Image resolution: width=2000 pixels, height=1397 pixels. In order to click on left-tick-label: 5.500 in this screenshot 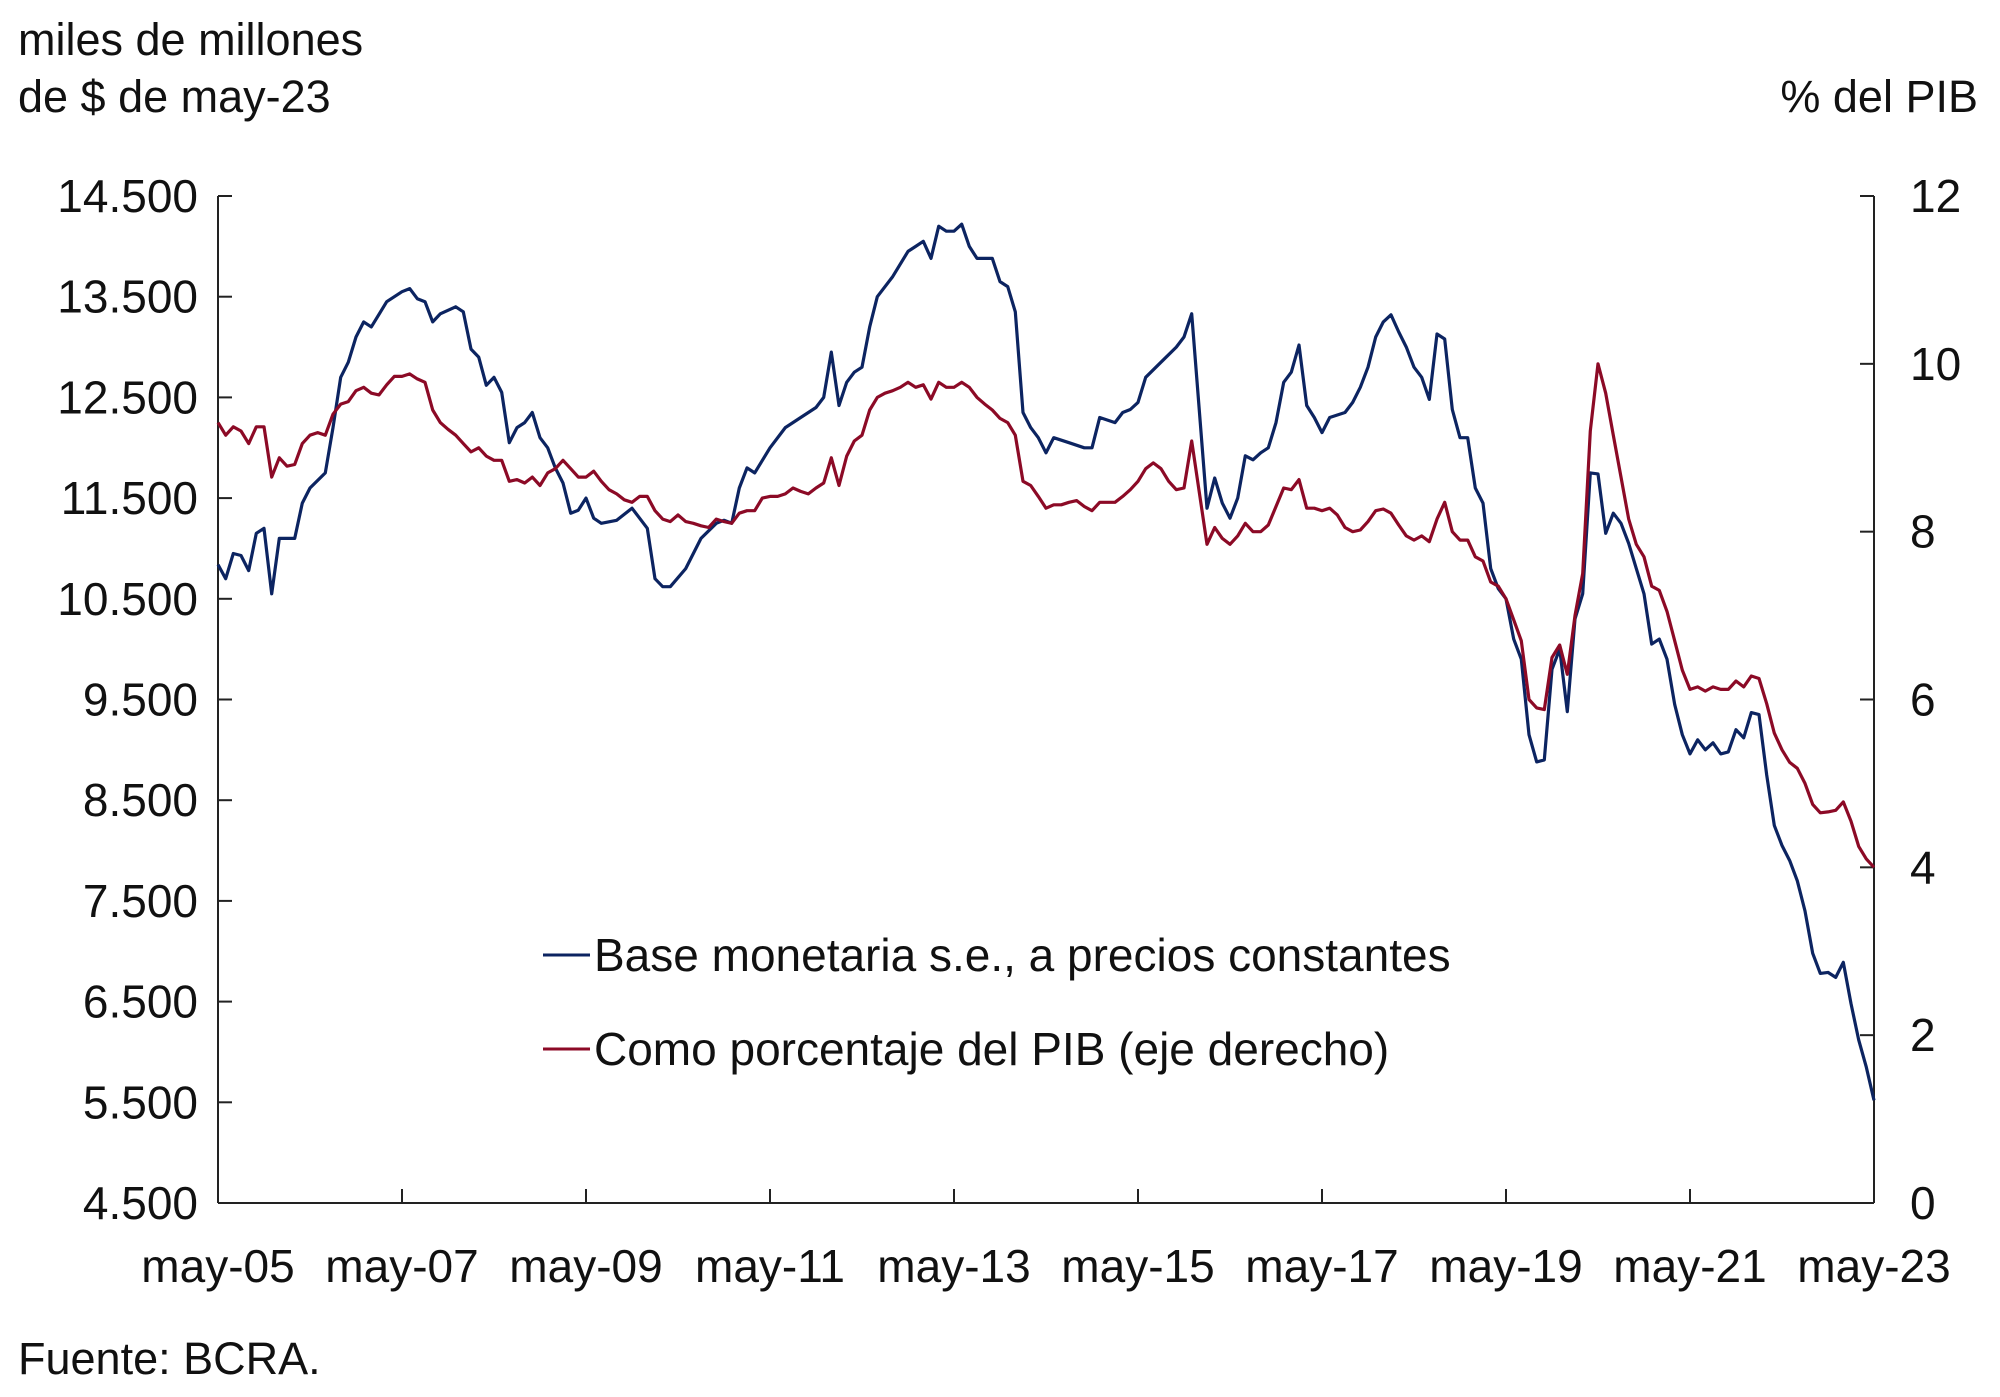, I will do `click(140, 1102)`.